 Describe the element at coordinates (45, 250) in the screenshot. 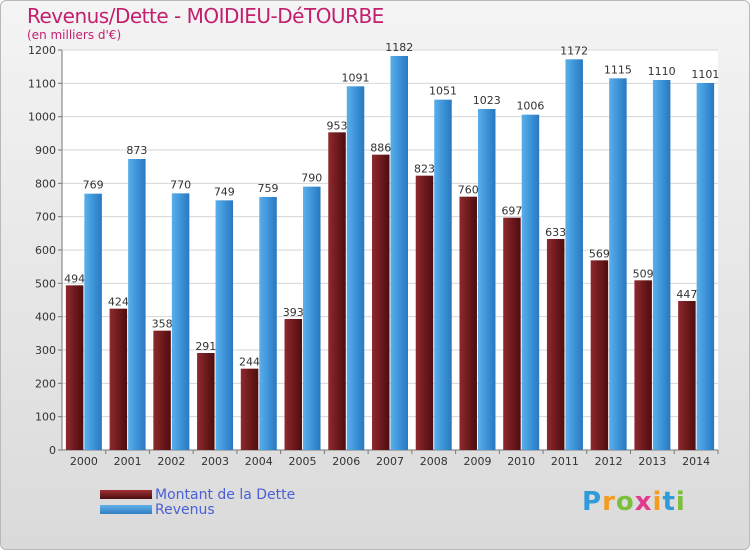

I see `y-tick-label: 600` at that location.